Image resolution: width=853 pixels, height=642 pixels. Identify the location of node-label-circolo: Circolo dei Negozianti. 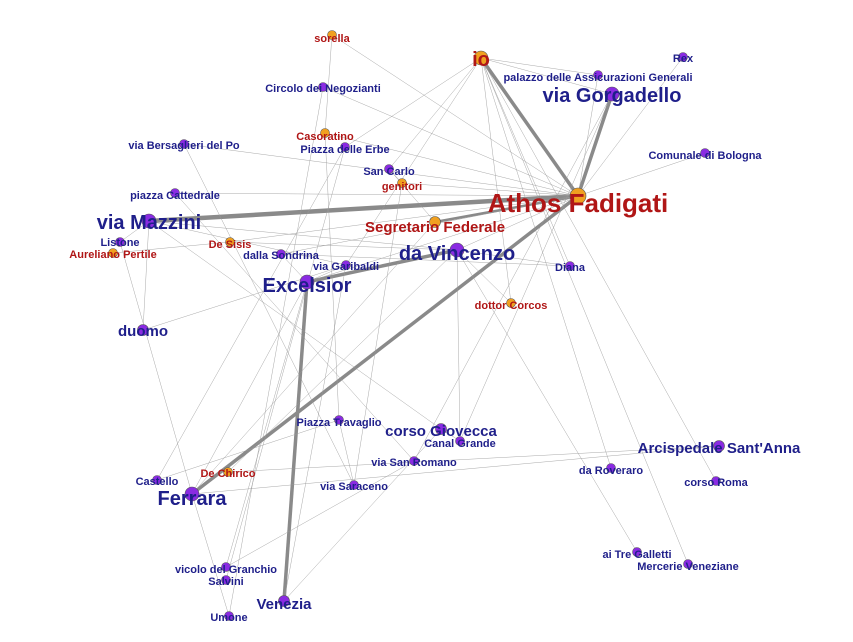
(323, 89).